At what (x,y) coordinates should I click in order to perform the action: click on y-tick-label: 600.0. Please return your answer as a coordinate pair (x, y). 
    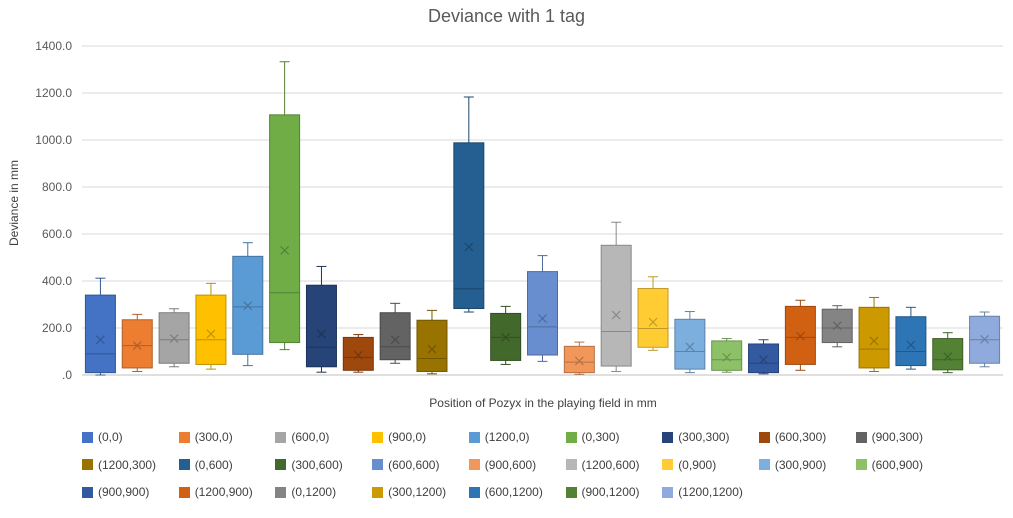
    Looking at the image, I should click on (57, 234).